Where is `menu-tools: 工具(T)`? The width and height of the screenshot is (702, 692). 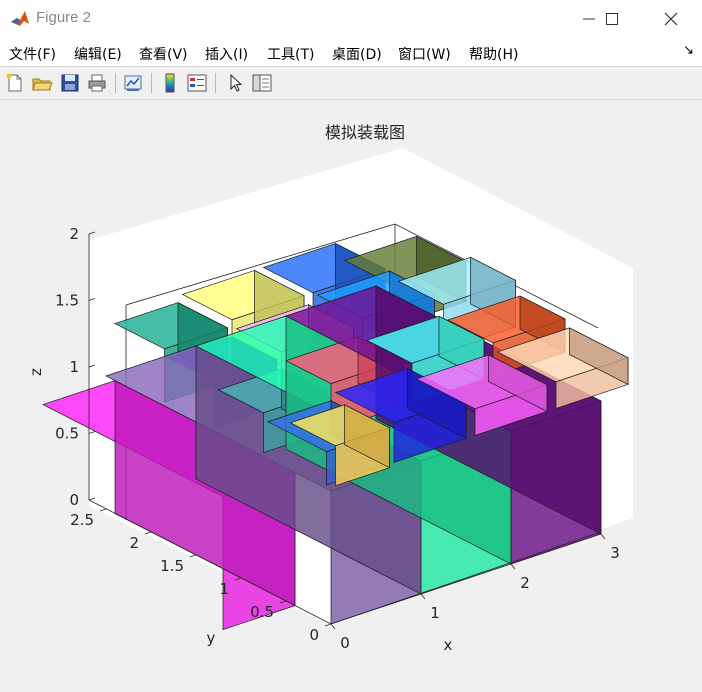
menu-tools: 工具(T) is located at coordinates (291, 55).